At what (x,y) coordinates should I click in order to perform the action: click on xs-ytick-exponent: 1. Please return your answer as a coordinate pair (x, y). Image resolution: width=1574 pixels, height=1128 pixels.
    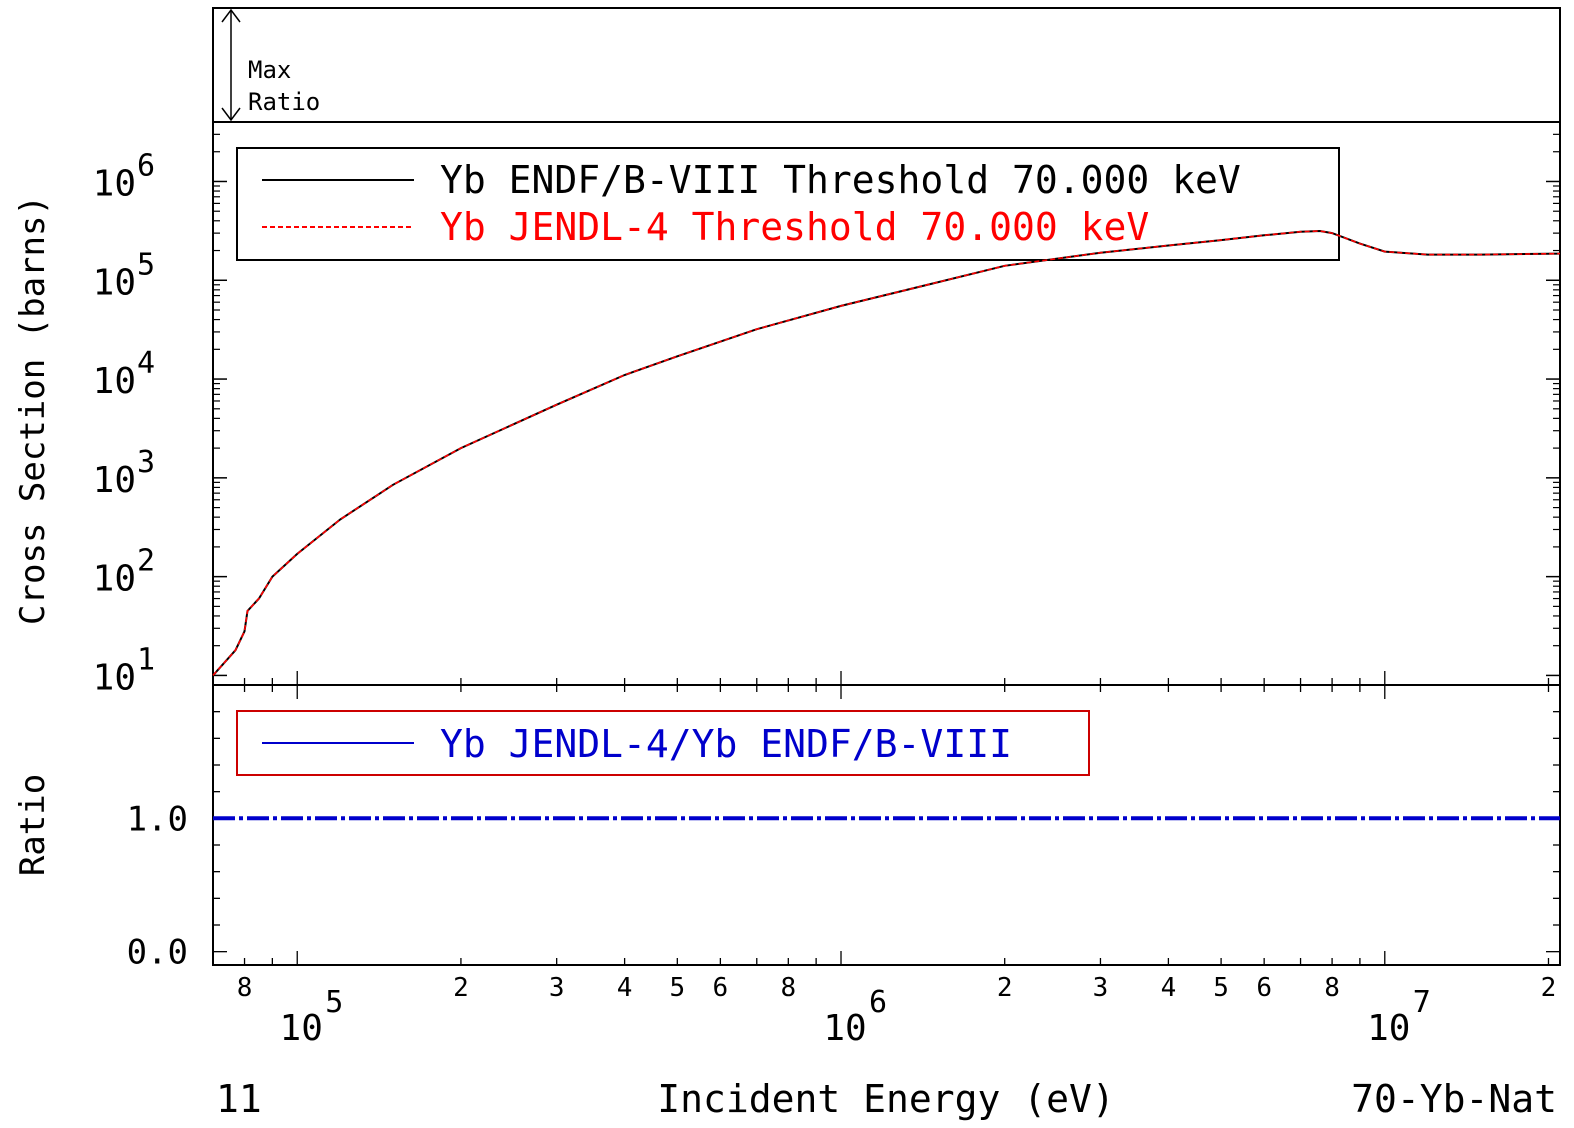
    Looking at the image, I should click on (146, 659).